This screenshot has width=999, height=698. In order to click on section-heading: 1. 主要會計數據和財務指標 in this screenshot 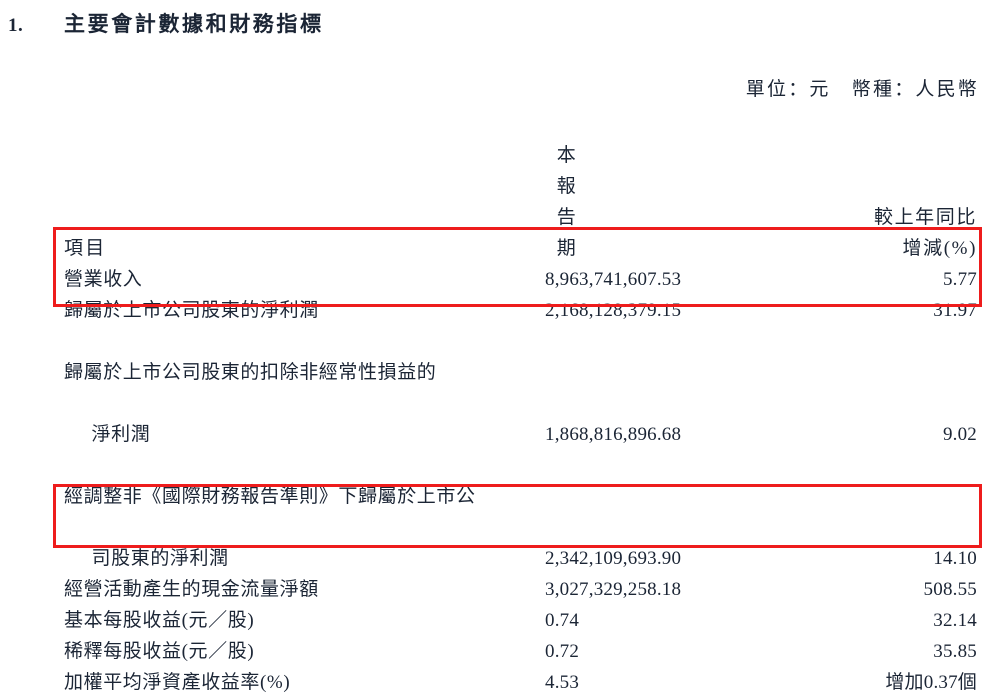, I will do `click(166, 23)`.